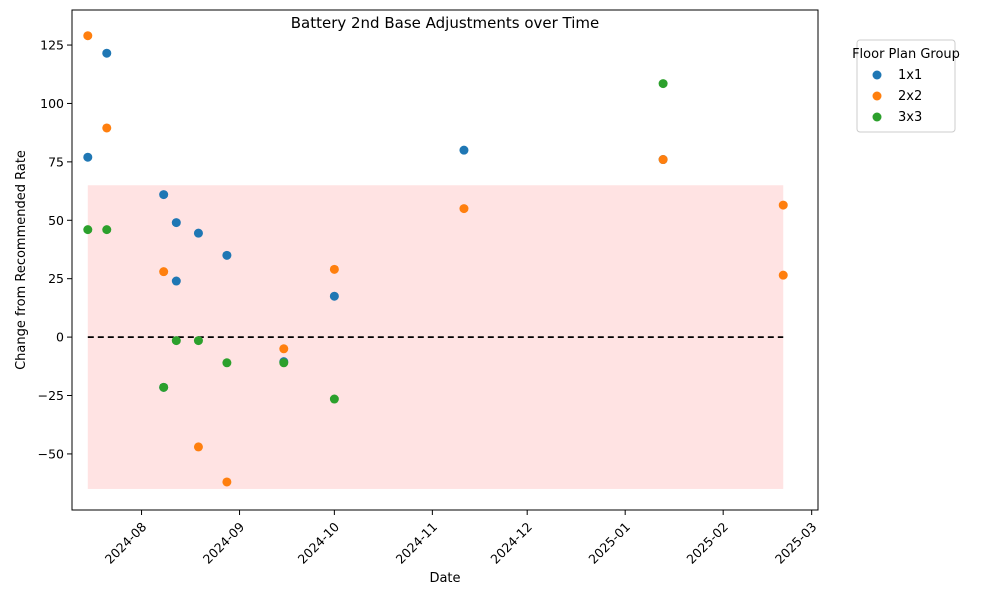 The height and width of the screenshot is (600, 1000). What do you see at coordinates (60, 337) in the screenshot?
I see `y-tick-label: 0` at bounding box center [60, 337].